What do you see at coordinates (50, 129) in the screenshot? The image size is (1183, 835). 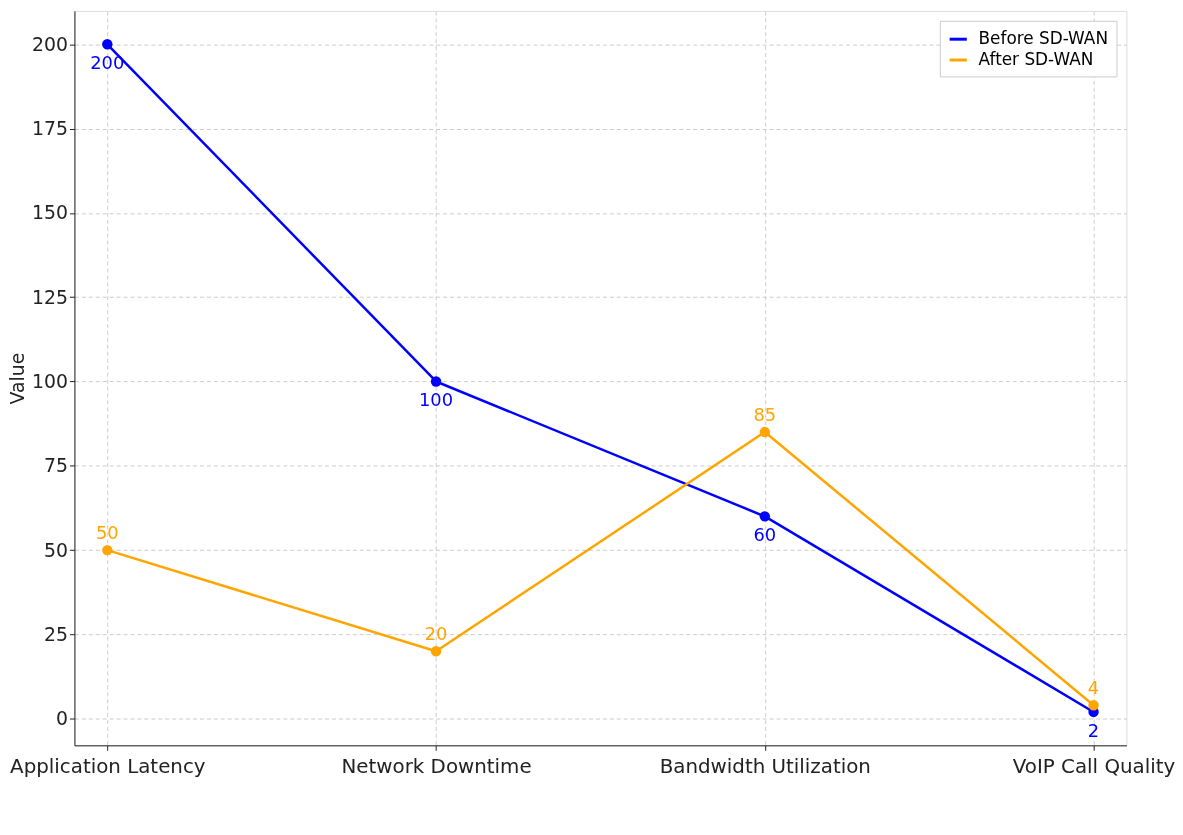 I see `y-tick-label: 175` at bounding box center [50, 129].